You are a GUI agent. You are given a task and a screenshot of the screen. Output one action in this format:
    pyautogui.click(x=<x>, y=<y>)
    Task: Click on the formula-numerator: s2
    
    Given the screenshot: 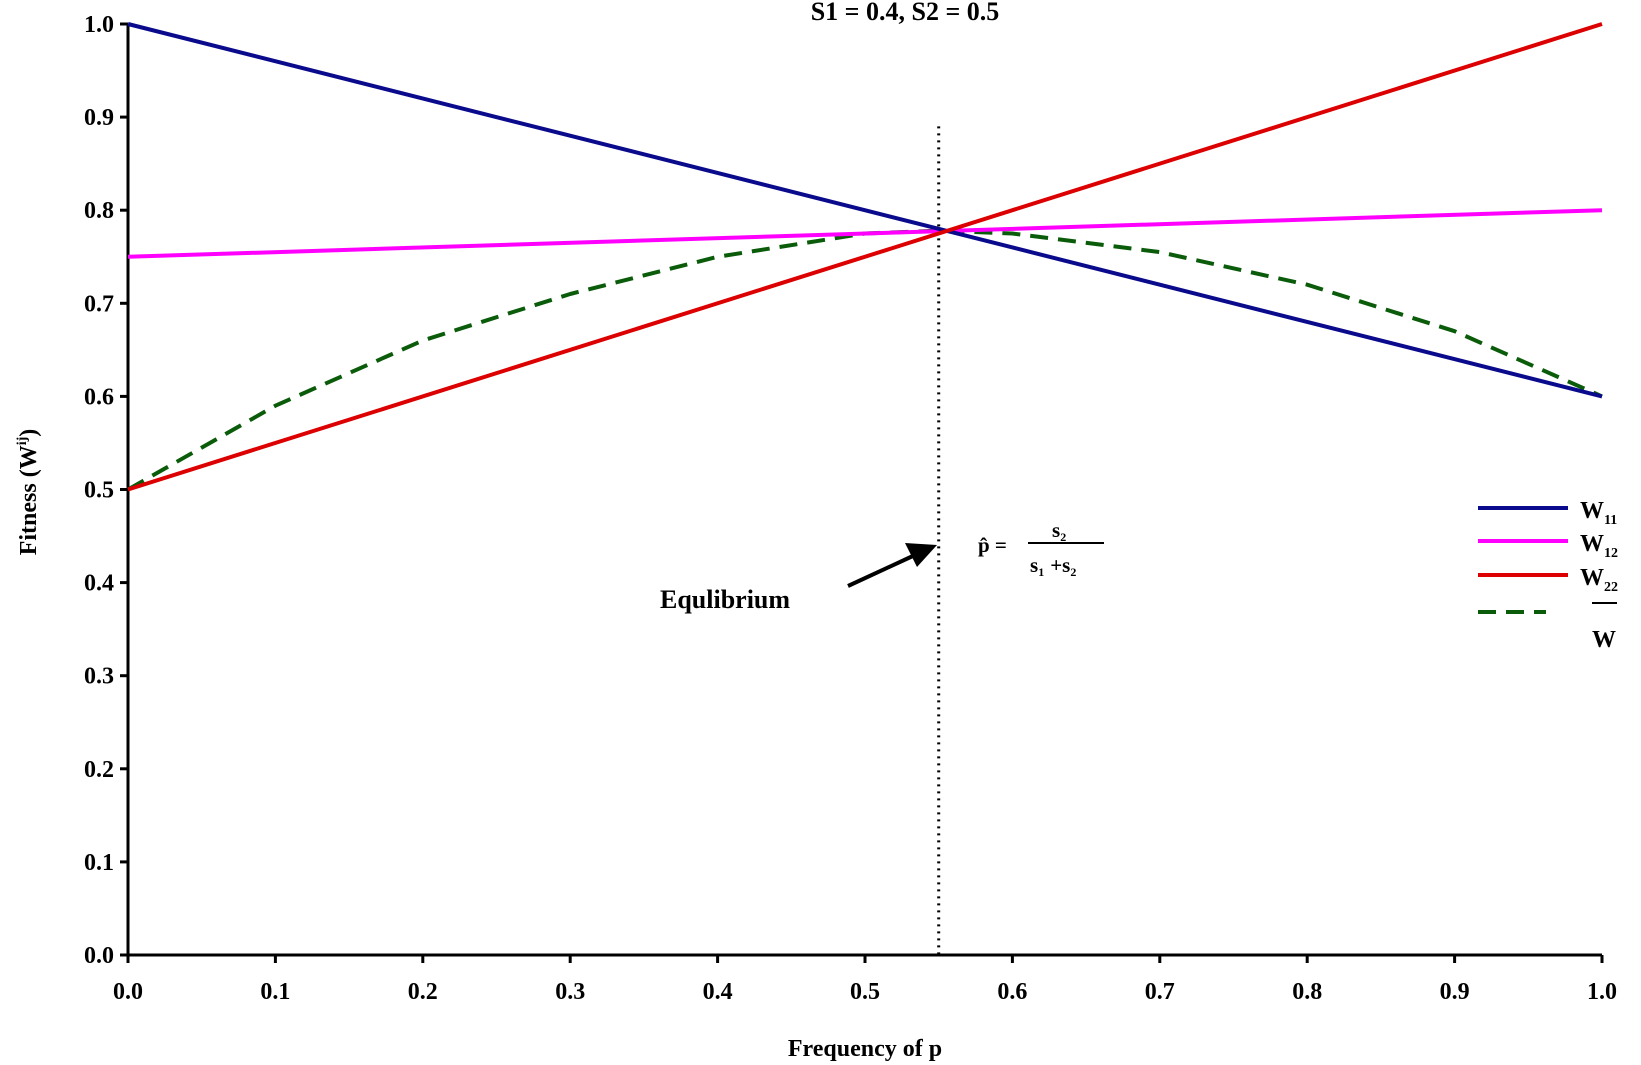 What is the action you would take?
    pyautogui.click(x=1059, y=531)
    